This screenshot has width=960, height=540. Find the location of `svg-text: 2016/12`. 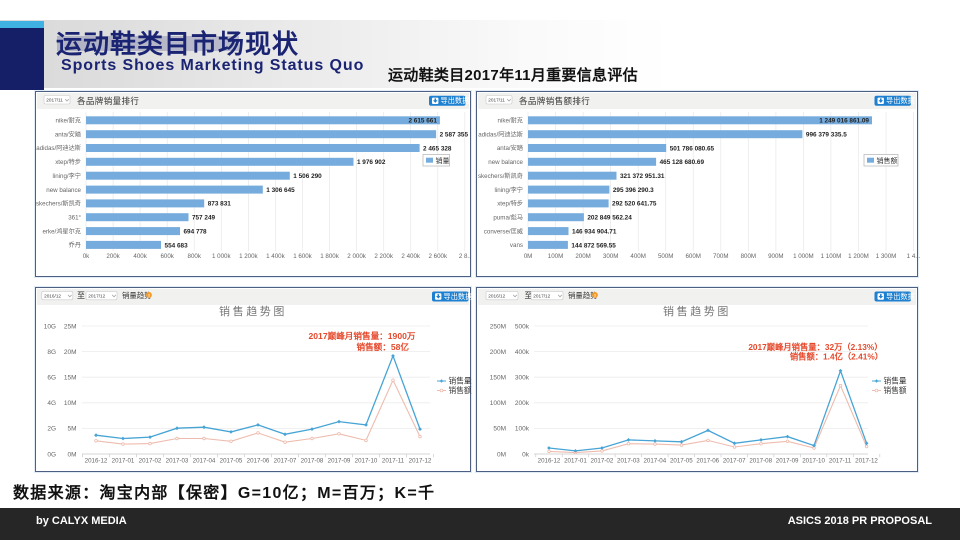

svg-text: 2016/12 is located at coordinates (52, 295).